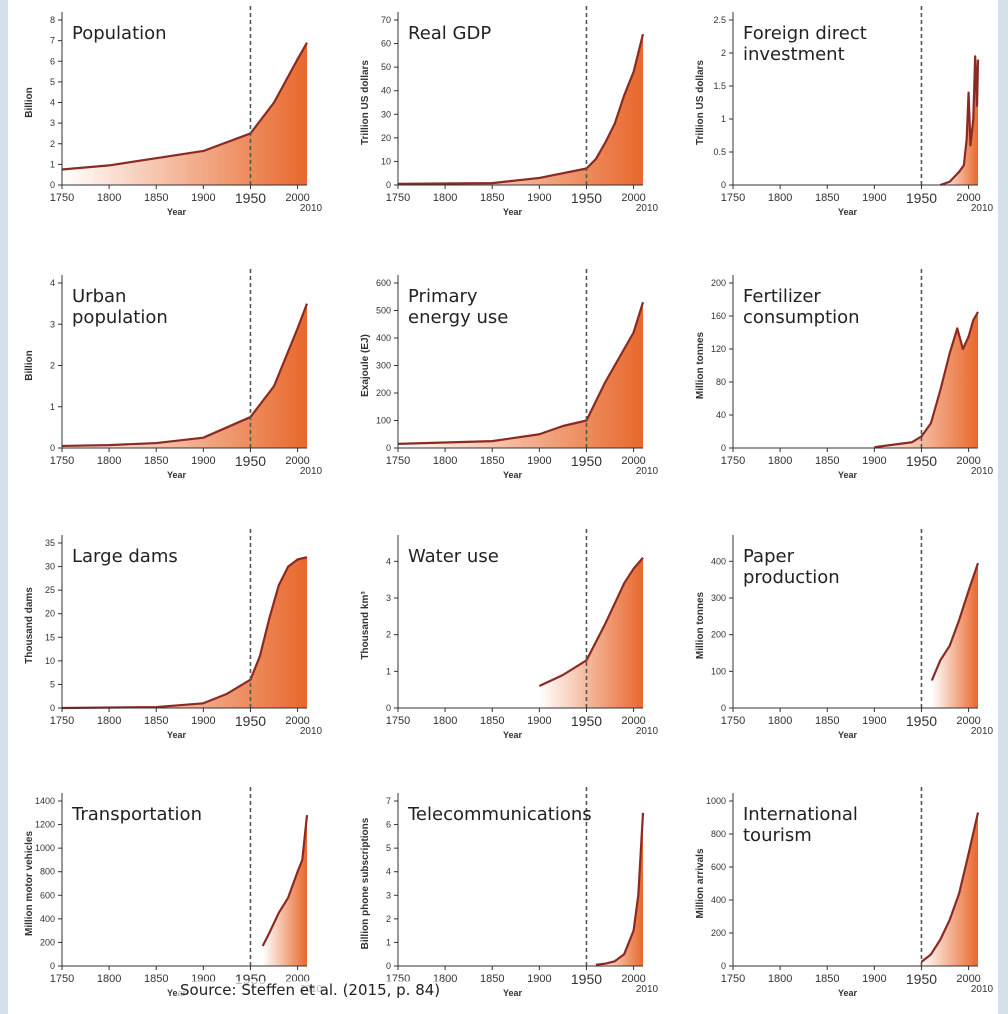 The image size is (1008, 1014). Describe the element at coordinates (29, 365) in the screenshot. I see `y-axis-label: Billion` at that location.